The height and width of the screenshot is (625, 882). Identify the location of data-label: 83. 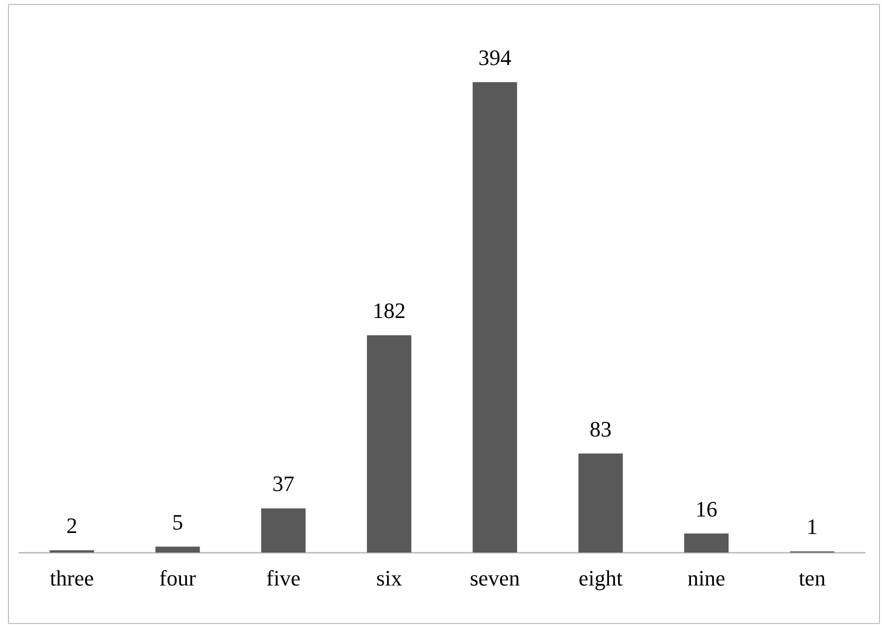
(601, 429).